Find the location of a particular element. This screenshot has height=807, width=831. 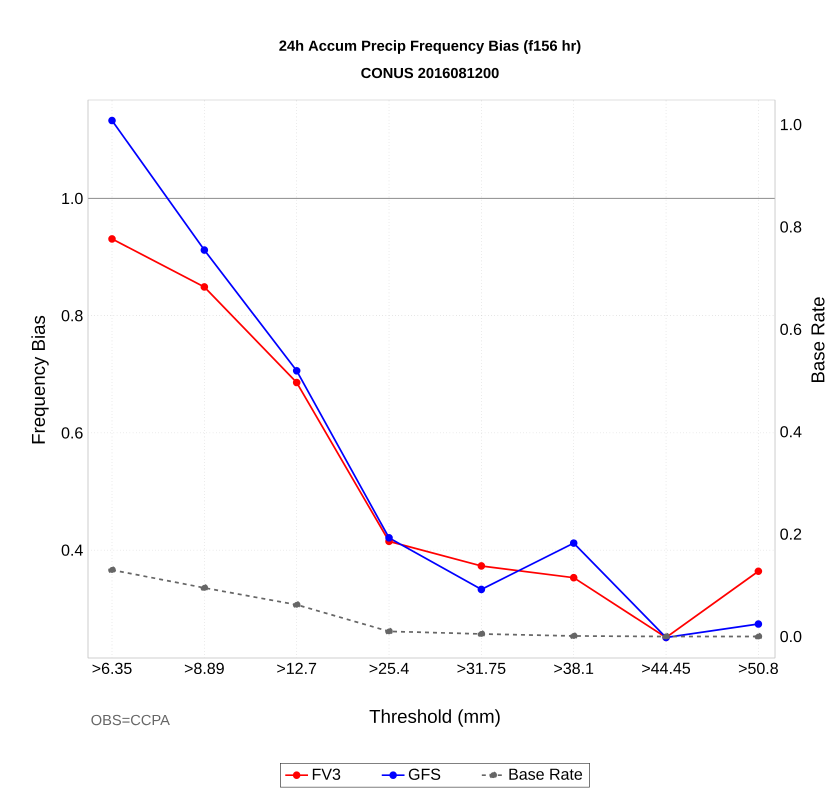

y-tick-label: 0.6 is located at coordinates (72, 433).